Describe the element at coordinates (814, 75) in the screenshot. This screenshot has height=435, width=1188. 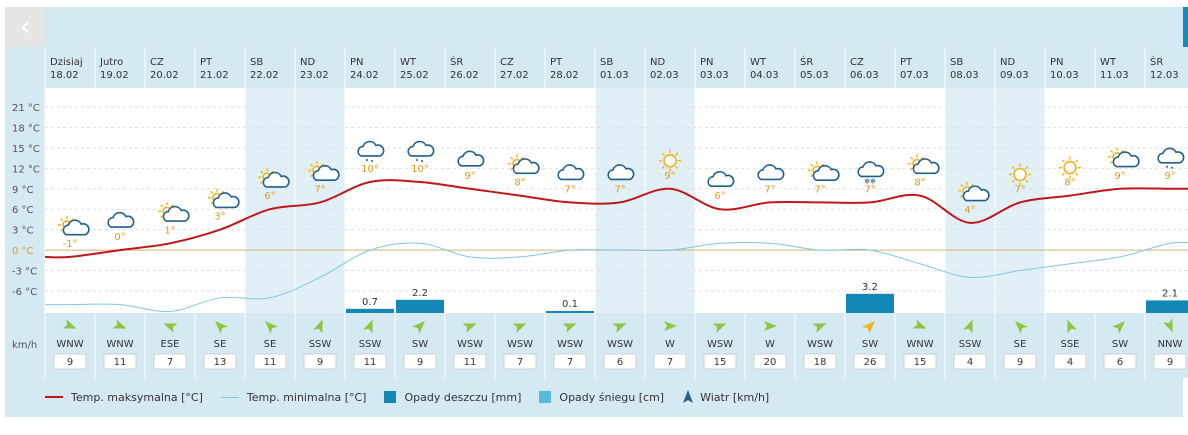
I see `day-date: 05.03` at that location.